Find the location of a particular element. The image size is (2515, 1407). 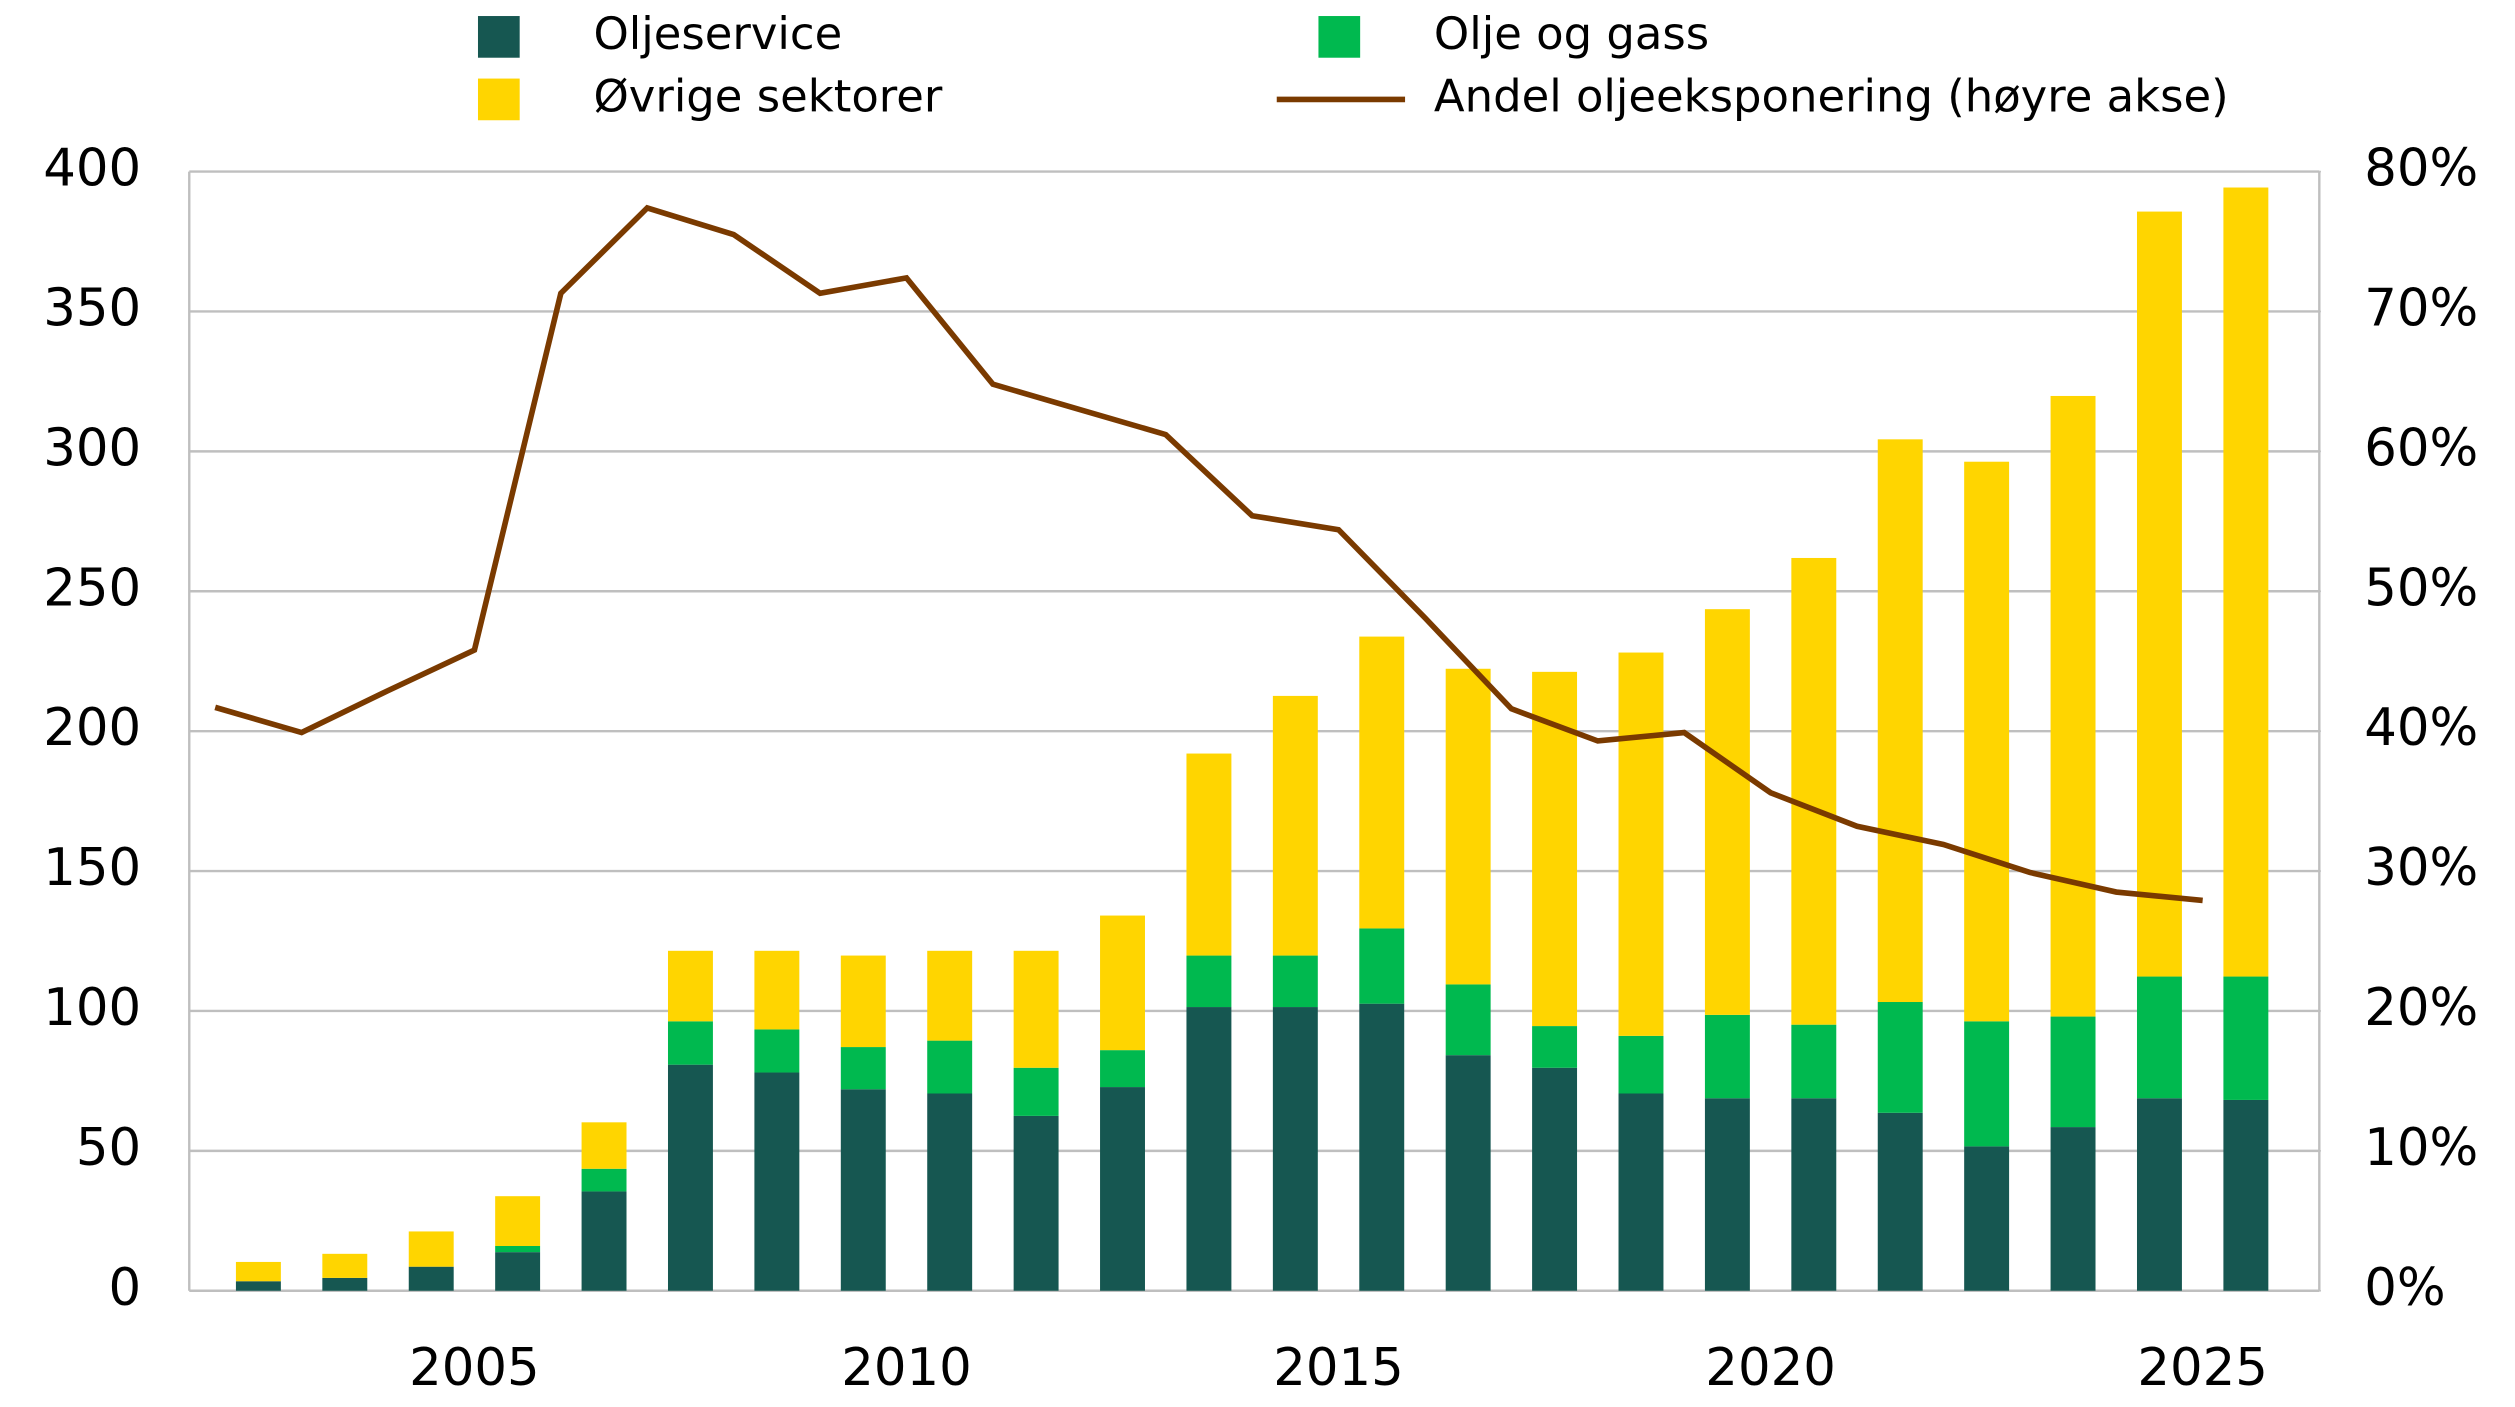

y-tick-label: 400 is located at coordinates (92, 169).